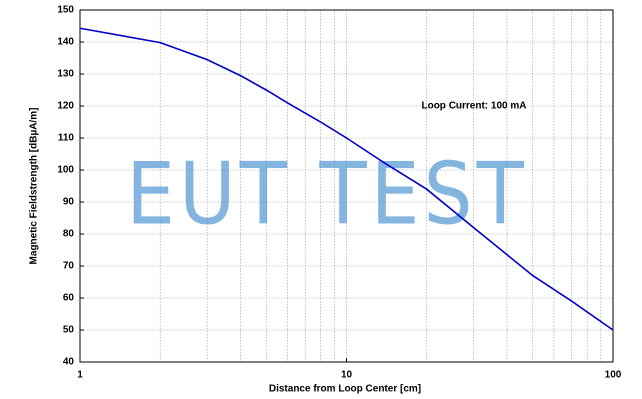 This screenshot has height=399, width=642. What do you see at coordinates (347, 375) in the screenshot?
I see `x-tick-label: 10` at bounding box center [347, 375].